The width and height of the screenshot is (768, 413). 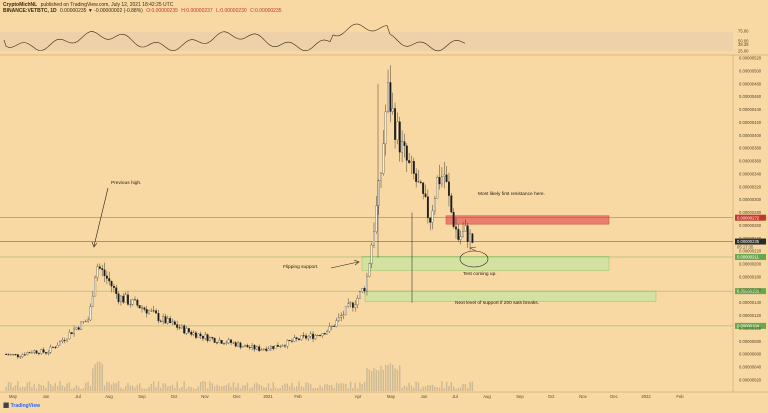 I want to click on level-label: 0.00000235, so click(x=748, y=241).